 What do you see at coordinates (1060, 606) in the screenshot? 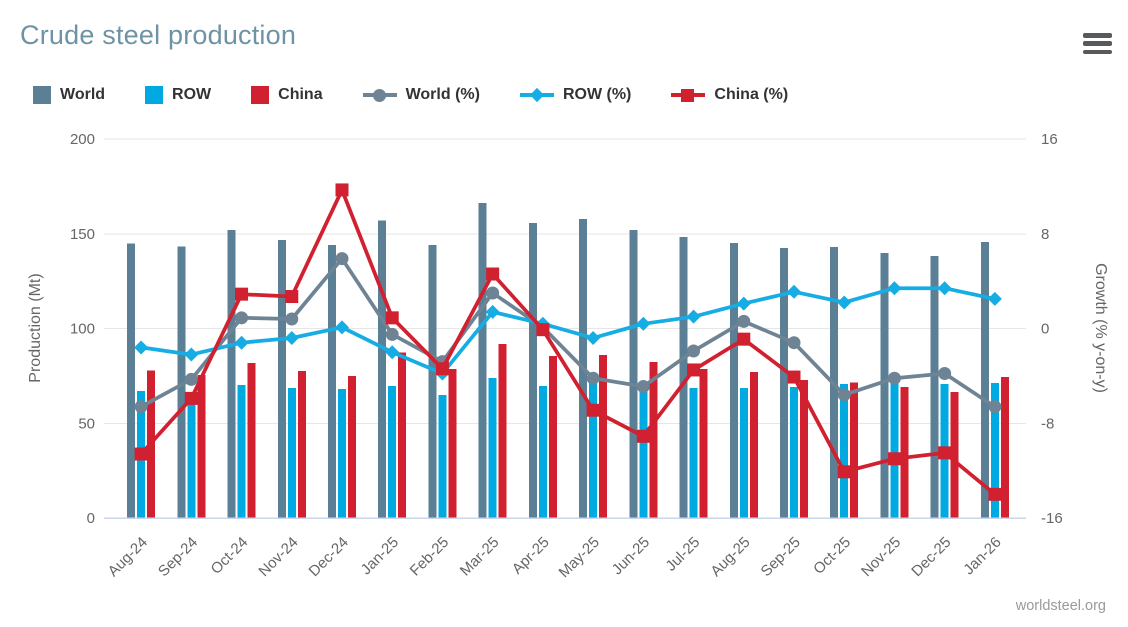
I see `credit-link: worldsteel.org` at bounding box center [1060, 606].